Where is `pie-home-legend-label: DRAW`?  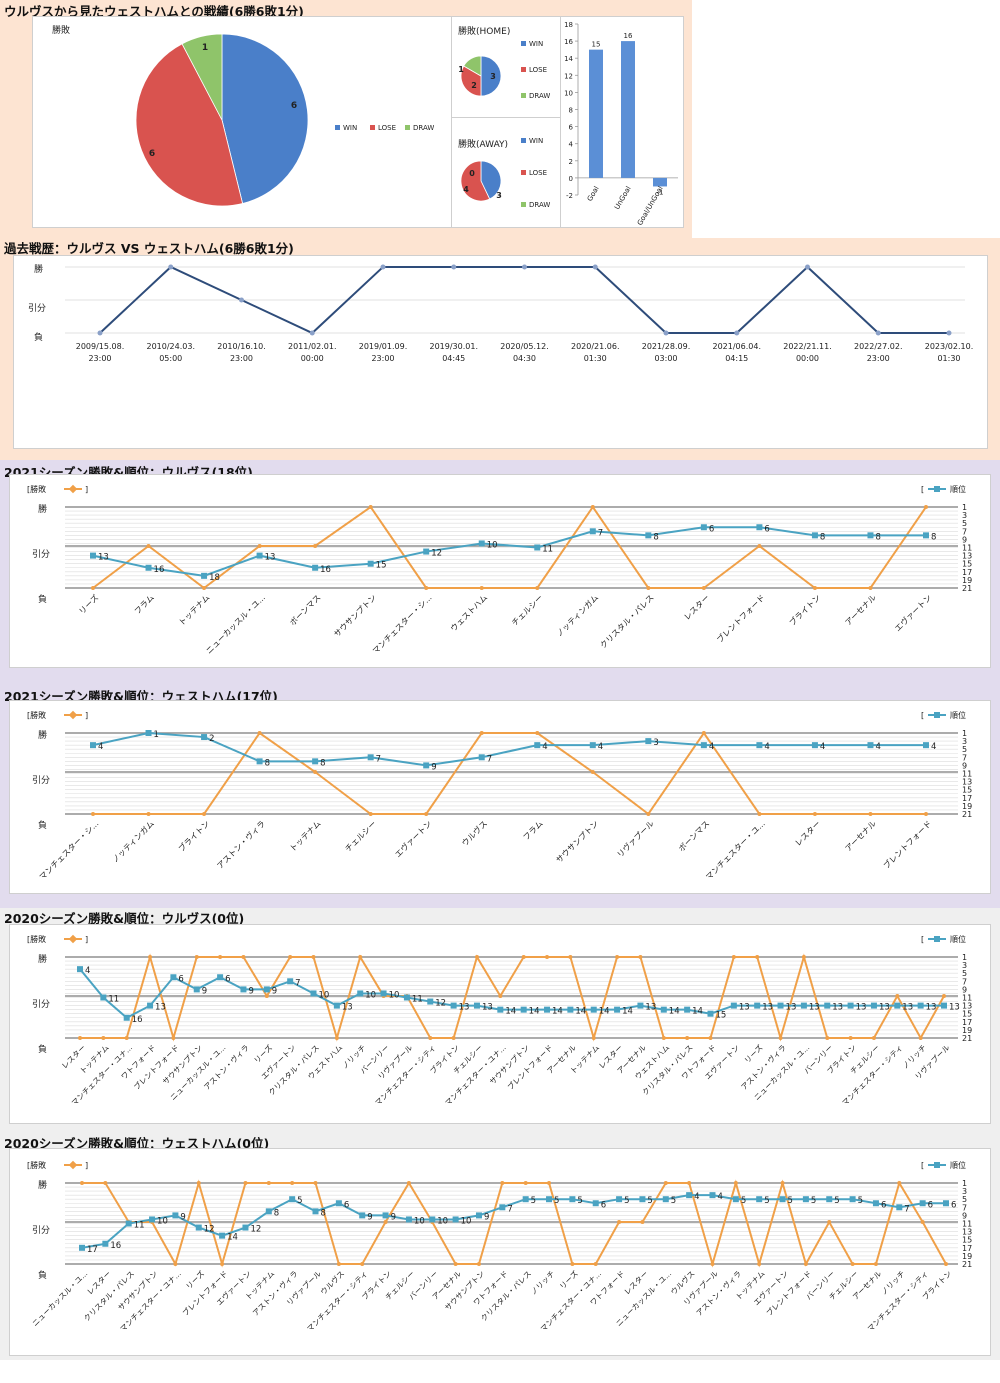
pie-home-legend-label: DRAW is located at coordinates (539, 96).